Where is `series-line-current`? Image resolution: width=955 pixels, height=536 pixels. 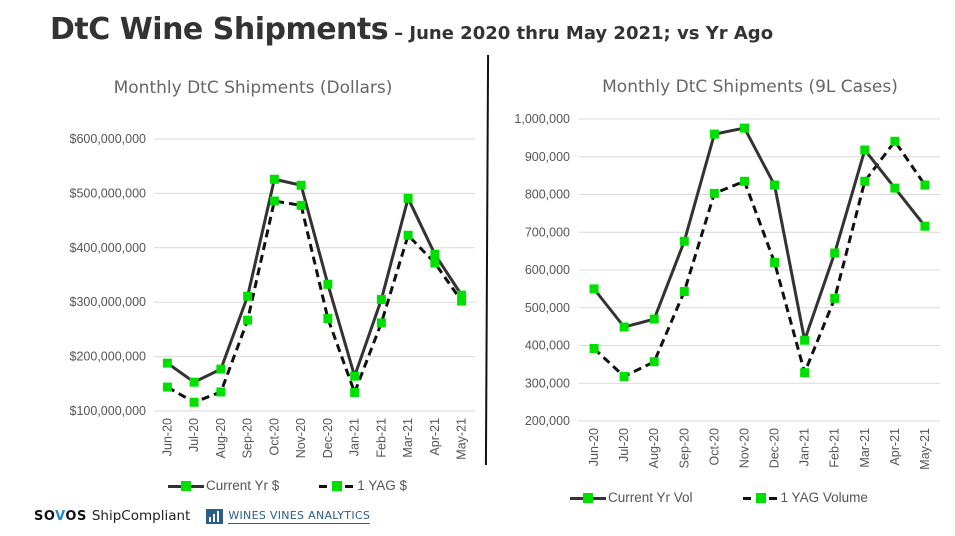 series-line-current is located at coordinates (759, 234).